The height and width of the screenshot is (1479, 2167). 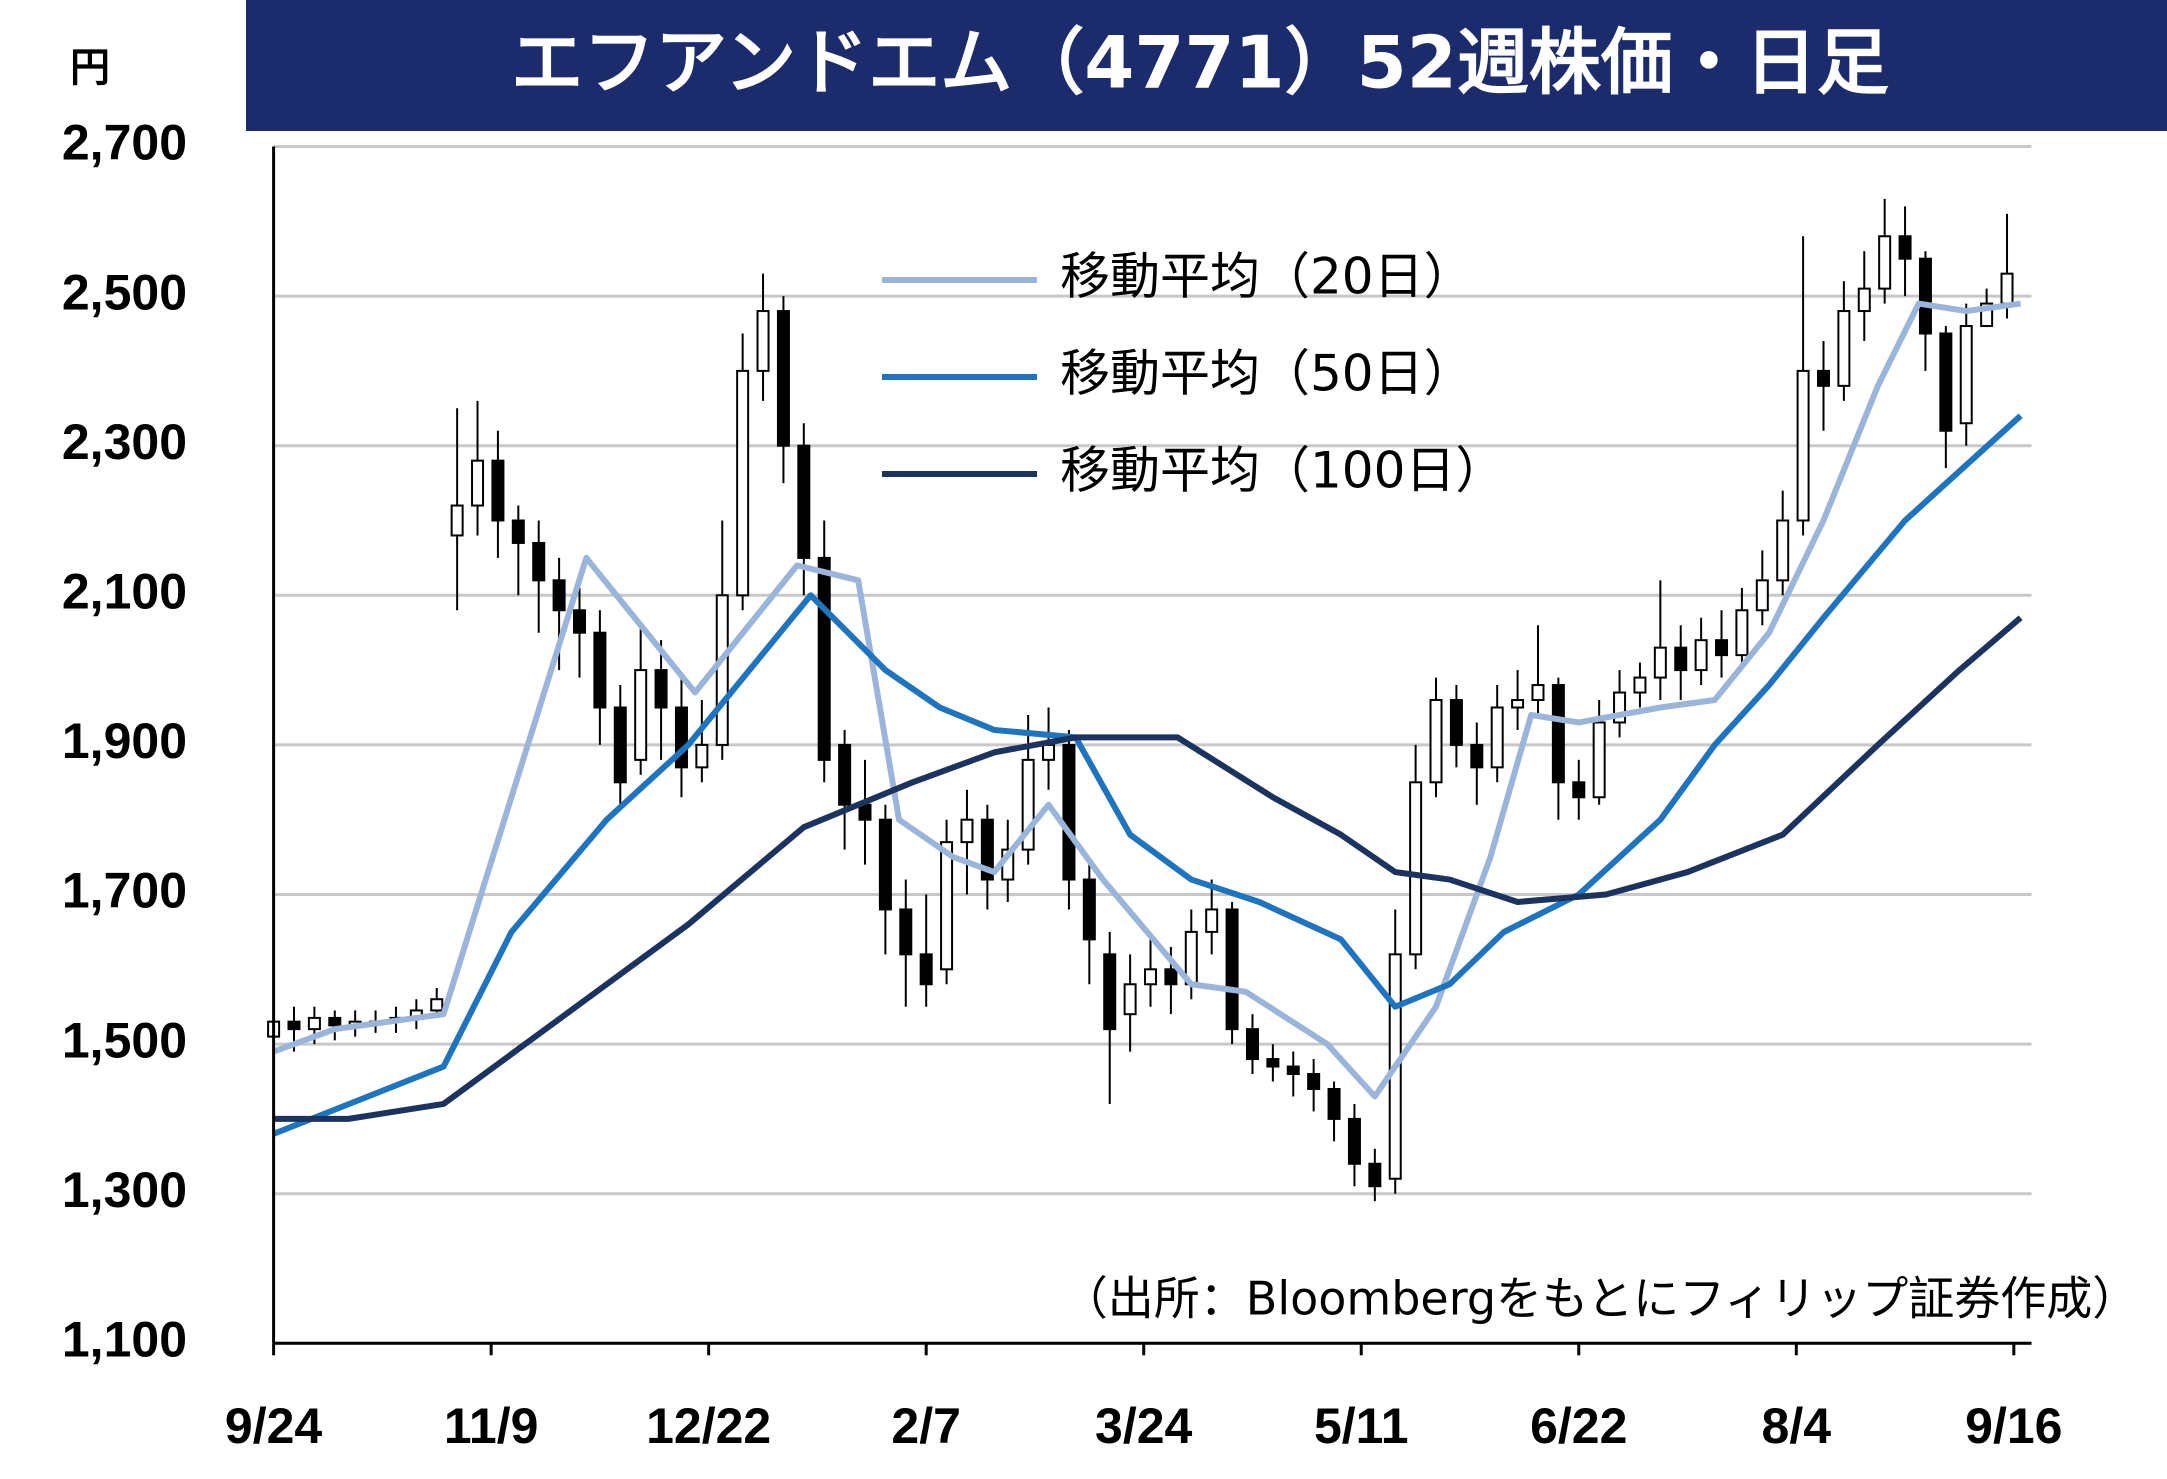 What do you see at coordinates (1600, 1299) in the screenshot?
I see `source-note: （出所：Bloombergをもとにフィリップ証券作成）` at bounding box center [1600, 1299].